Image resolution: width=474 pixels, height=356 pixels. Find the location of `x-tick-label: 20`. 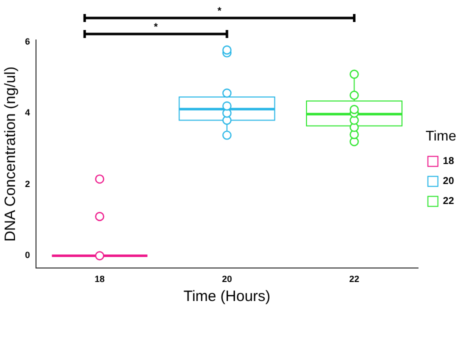

x-tick-label: 20 is located at coordinates (227, 279).